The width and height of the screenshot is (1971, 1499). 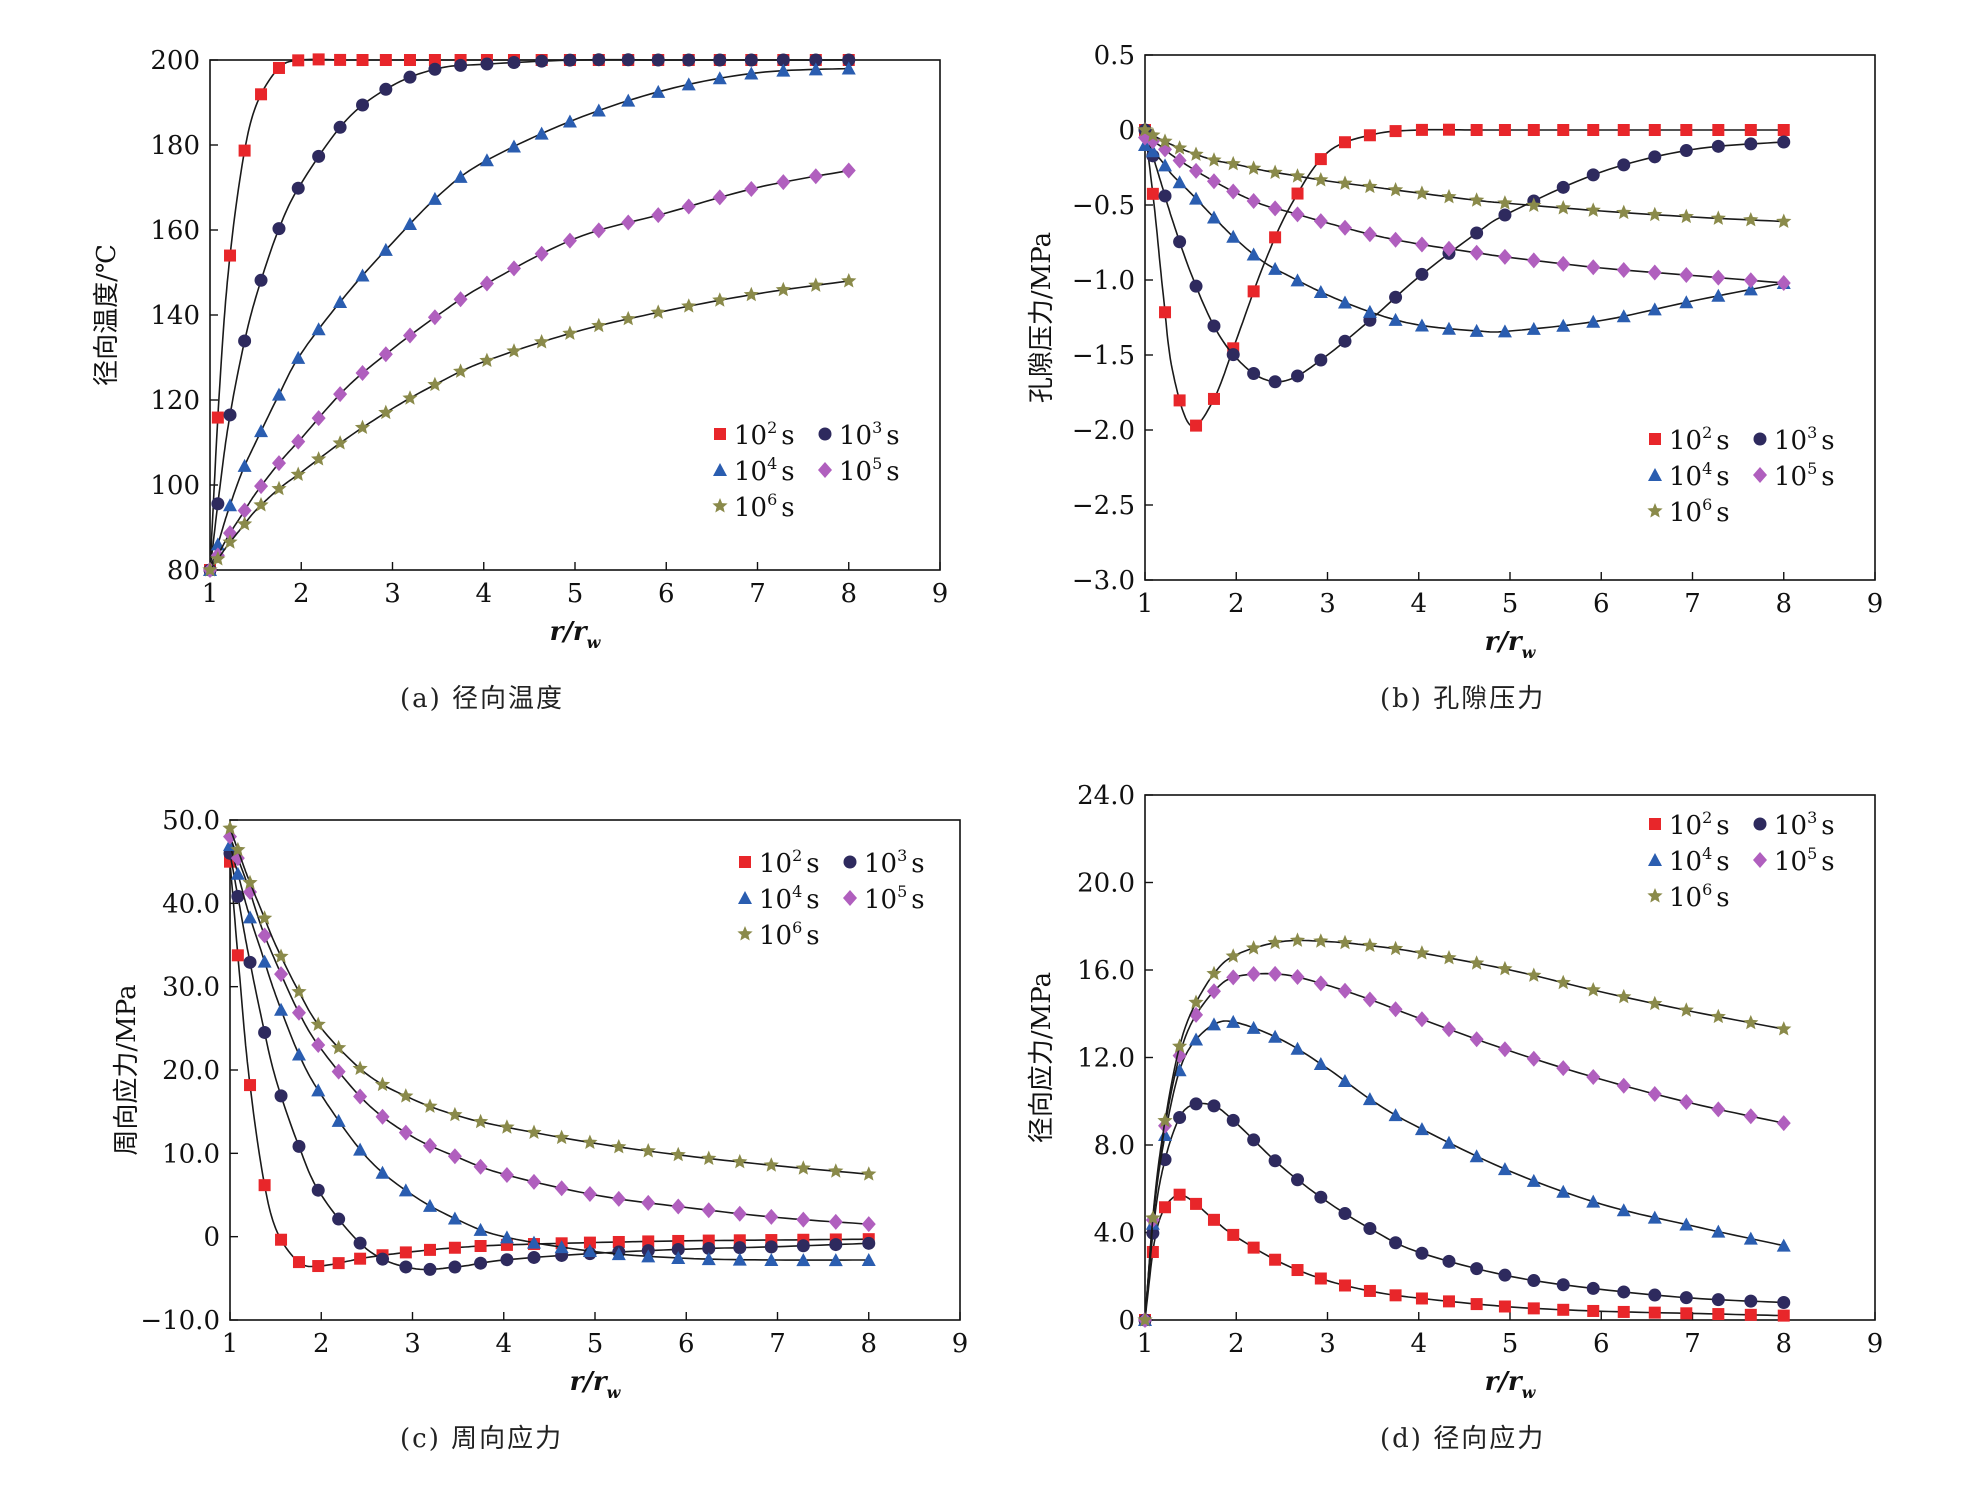 I want to click on x-tick-label: 6, so click(x=1601, y=1344).